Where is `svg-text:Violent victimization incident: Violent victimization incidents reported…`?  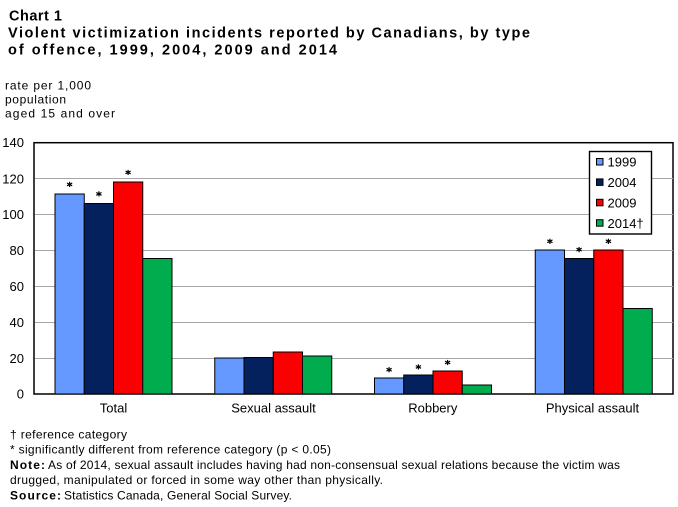
svg-text:Violent victimization incident: Violent victimization incidents reported… is located at coordinates (269, 33).